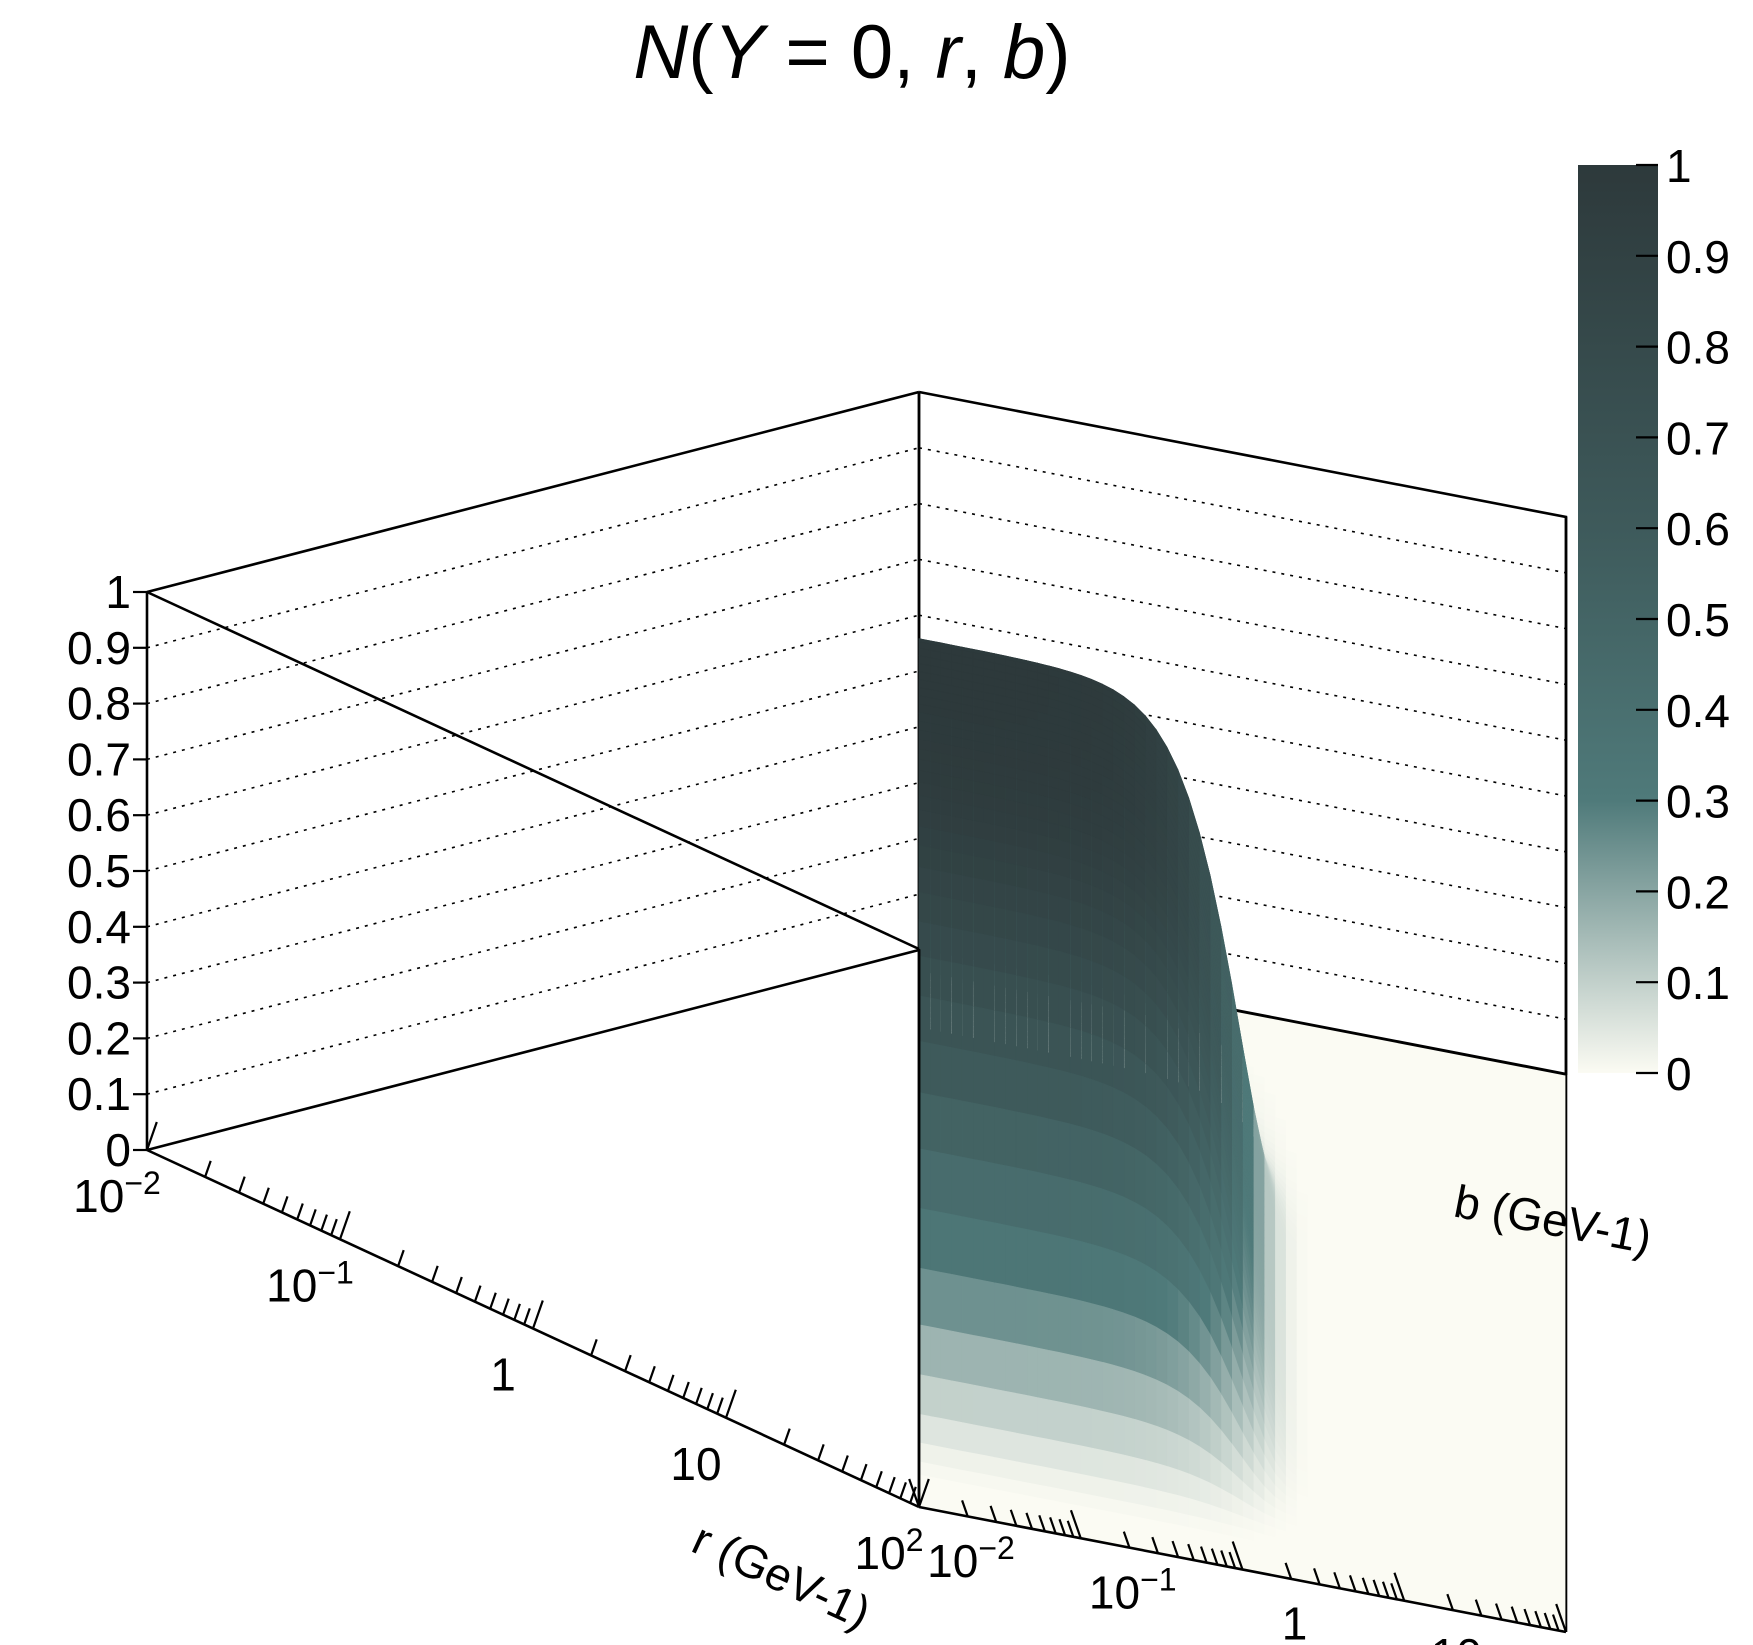 Image resolution: width=1753 pixels, height=1645 pixels. Describe the element at coordinates (1113, 1089) in the screenshot. I see `surface-mesh` at that location.